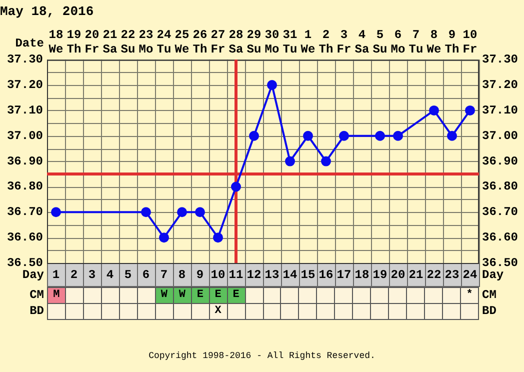 The width and height of the screenshot is (524, 372). Describe the element at coordinates (47, 12) in the screenshot. I see `chart-title: May 18, 2016` at that location.